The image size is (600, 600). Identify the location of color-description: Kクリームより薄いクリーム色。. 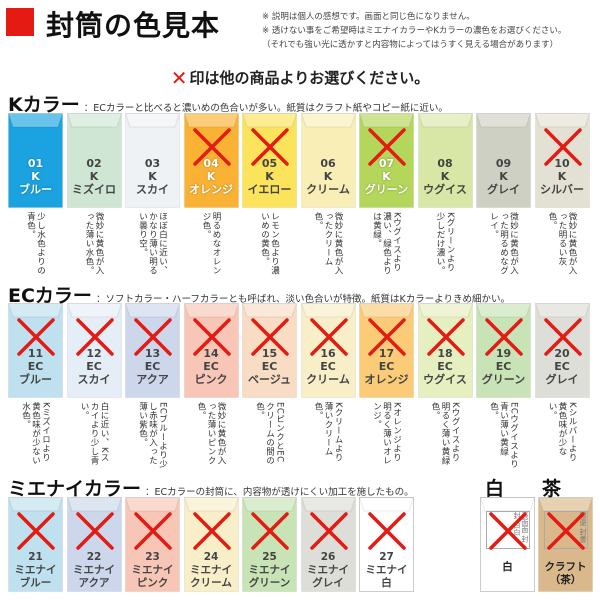
(328, 436).